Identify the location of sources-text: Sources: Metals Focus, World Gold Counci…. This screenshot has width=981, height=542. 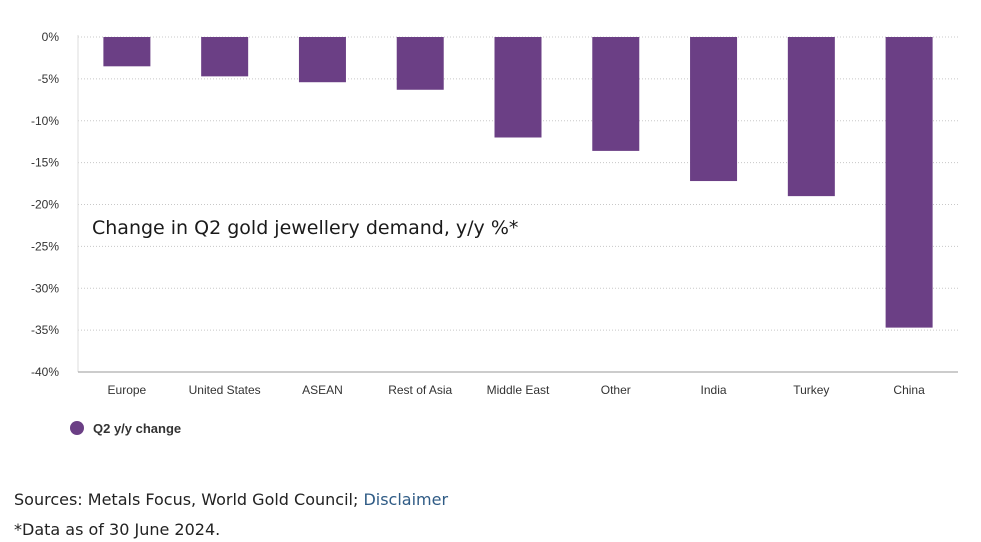
(189, 499).